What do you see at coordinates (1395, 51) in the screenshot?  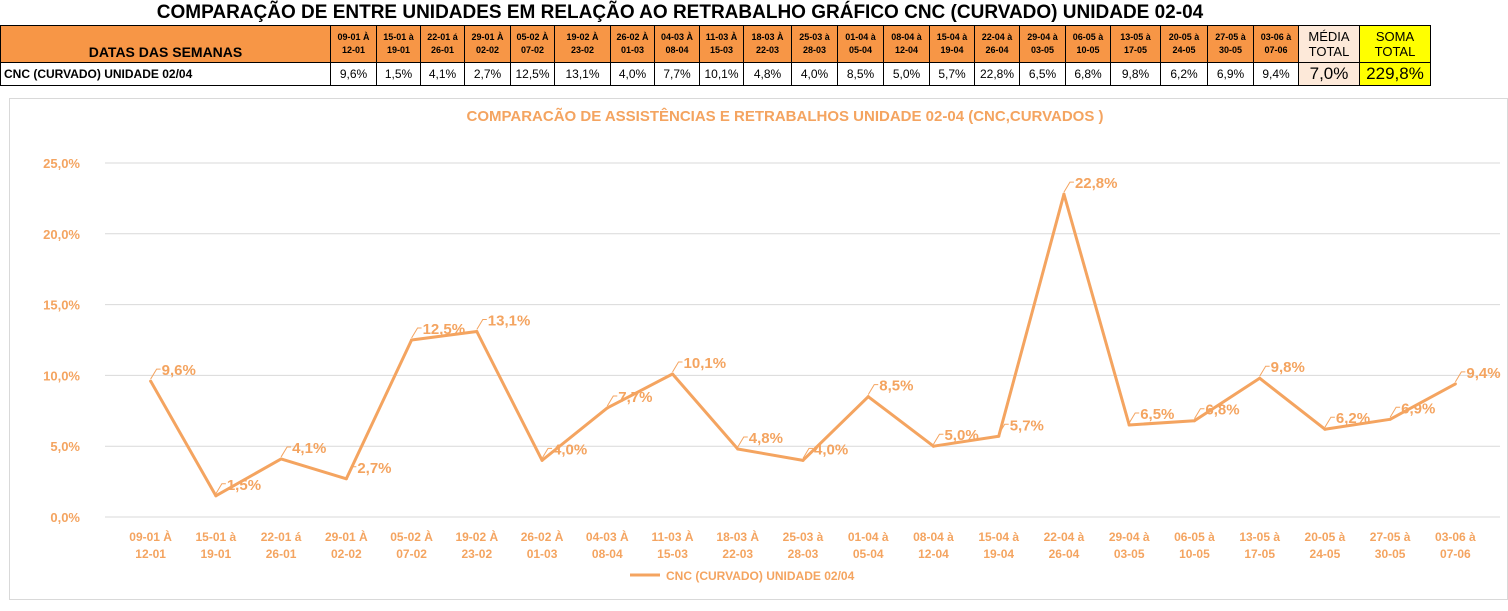 I see `soma-header-cell-line: TOTAL` at bounding box center [1395, 51].